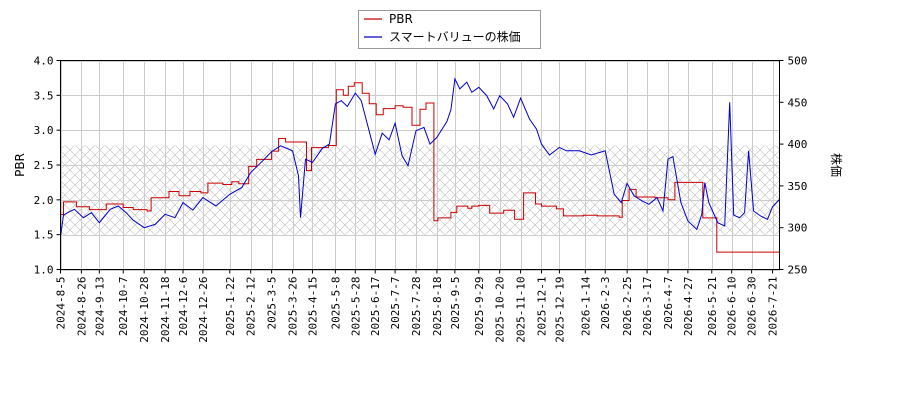 This screenshot has width=900, height=400. Describe the element at coordinates (627, 307) in the screenshot. I see `x-tick-label: 2026-2-25` at that location.